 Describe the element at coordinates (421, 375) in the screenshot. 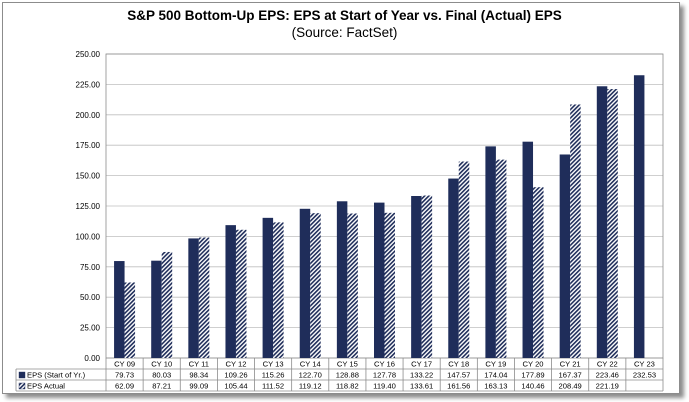

I see `data-label: 133.22` at that location.